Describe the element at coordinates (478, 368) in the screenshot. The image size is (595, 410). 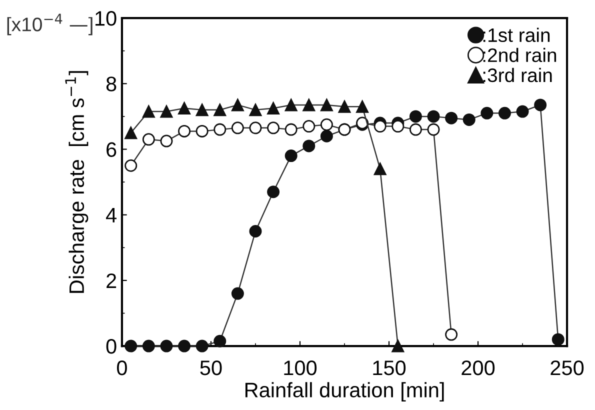
I see `x-tick-label: 200` at that location.